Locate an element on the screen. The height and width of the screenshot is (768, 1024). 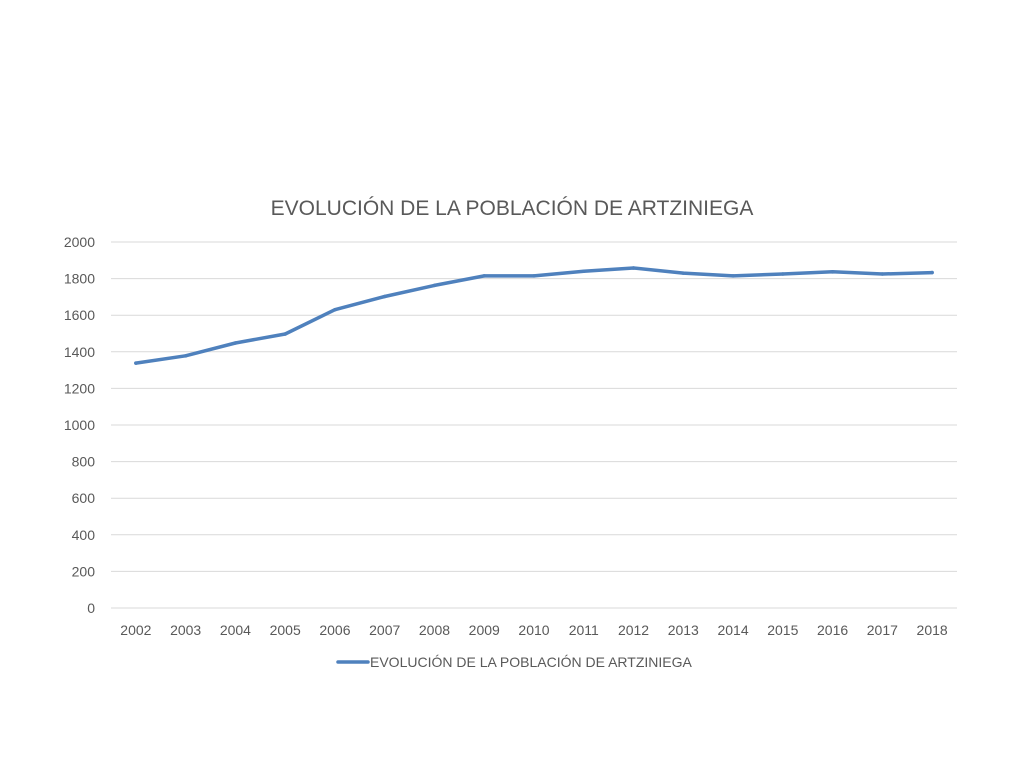
x-tick-label: 2006 is located at coordinates (334, 630).